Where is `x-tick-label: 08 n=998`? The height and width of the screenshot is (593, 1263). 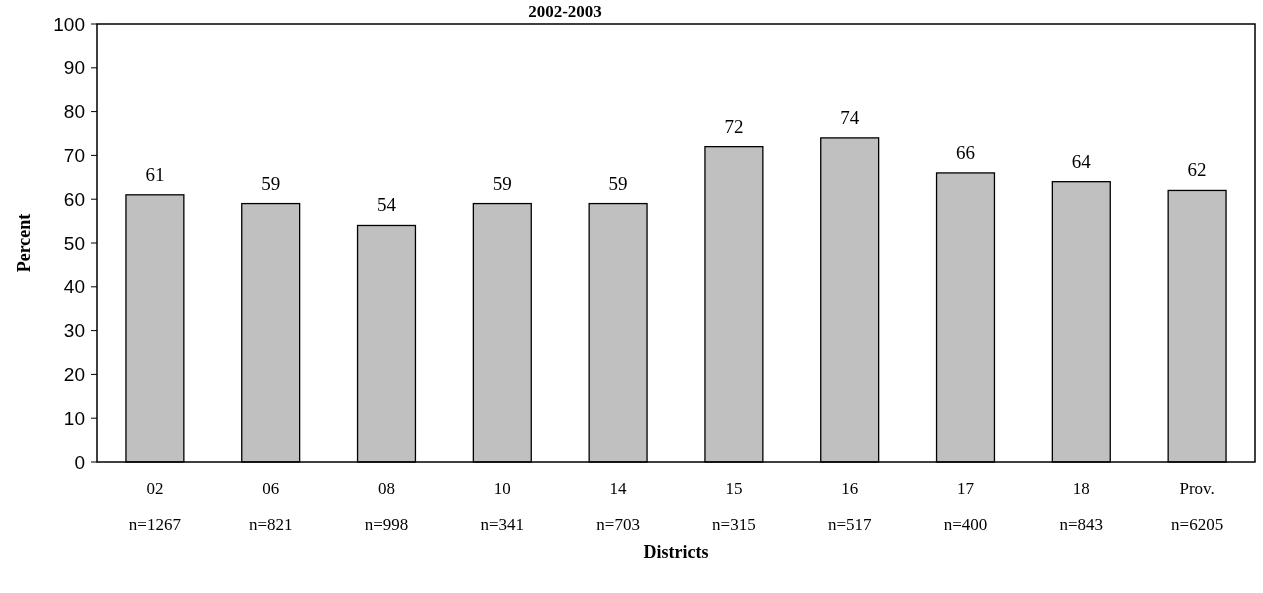
x-tick-label: 08 n=998 is located at coordinates (386, 506).